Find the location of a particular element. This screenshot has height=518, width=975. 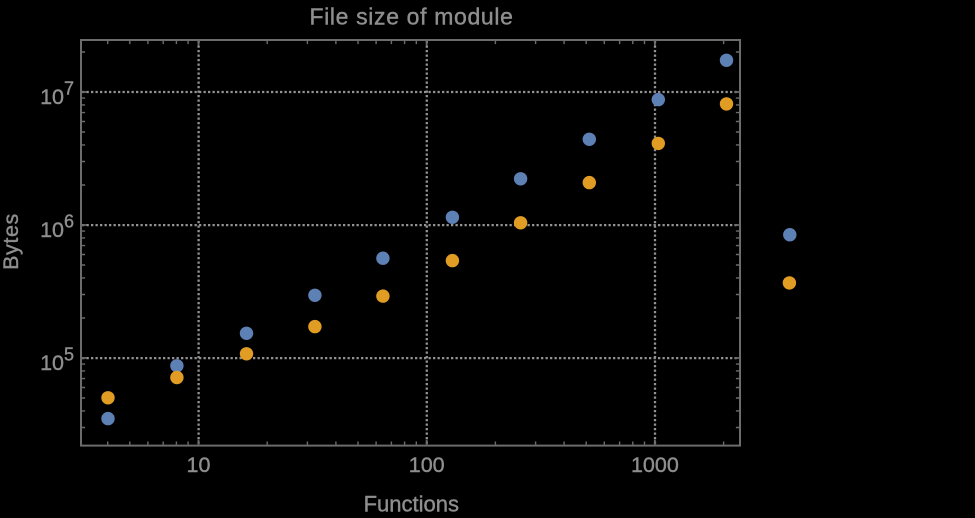

svg-text: Bytes is located at coordinates (11, 241).